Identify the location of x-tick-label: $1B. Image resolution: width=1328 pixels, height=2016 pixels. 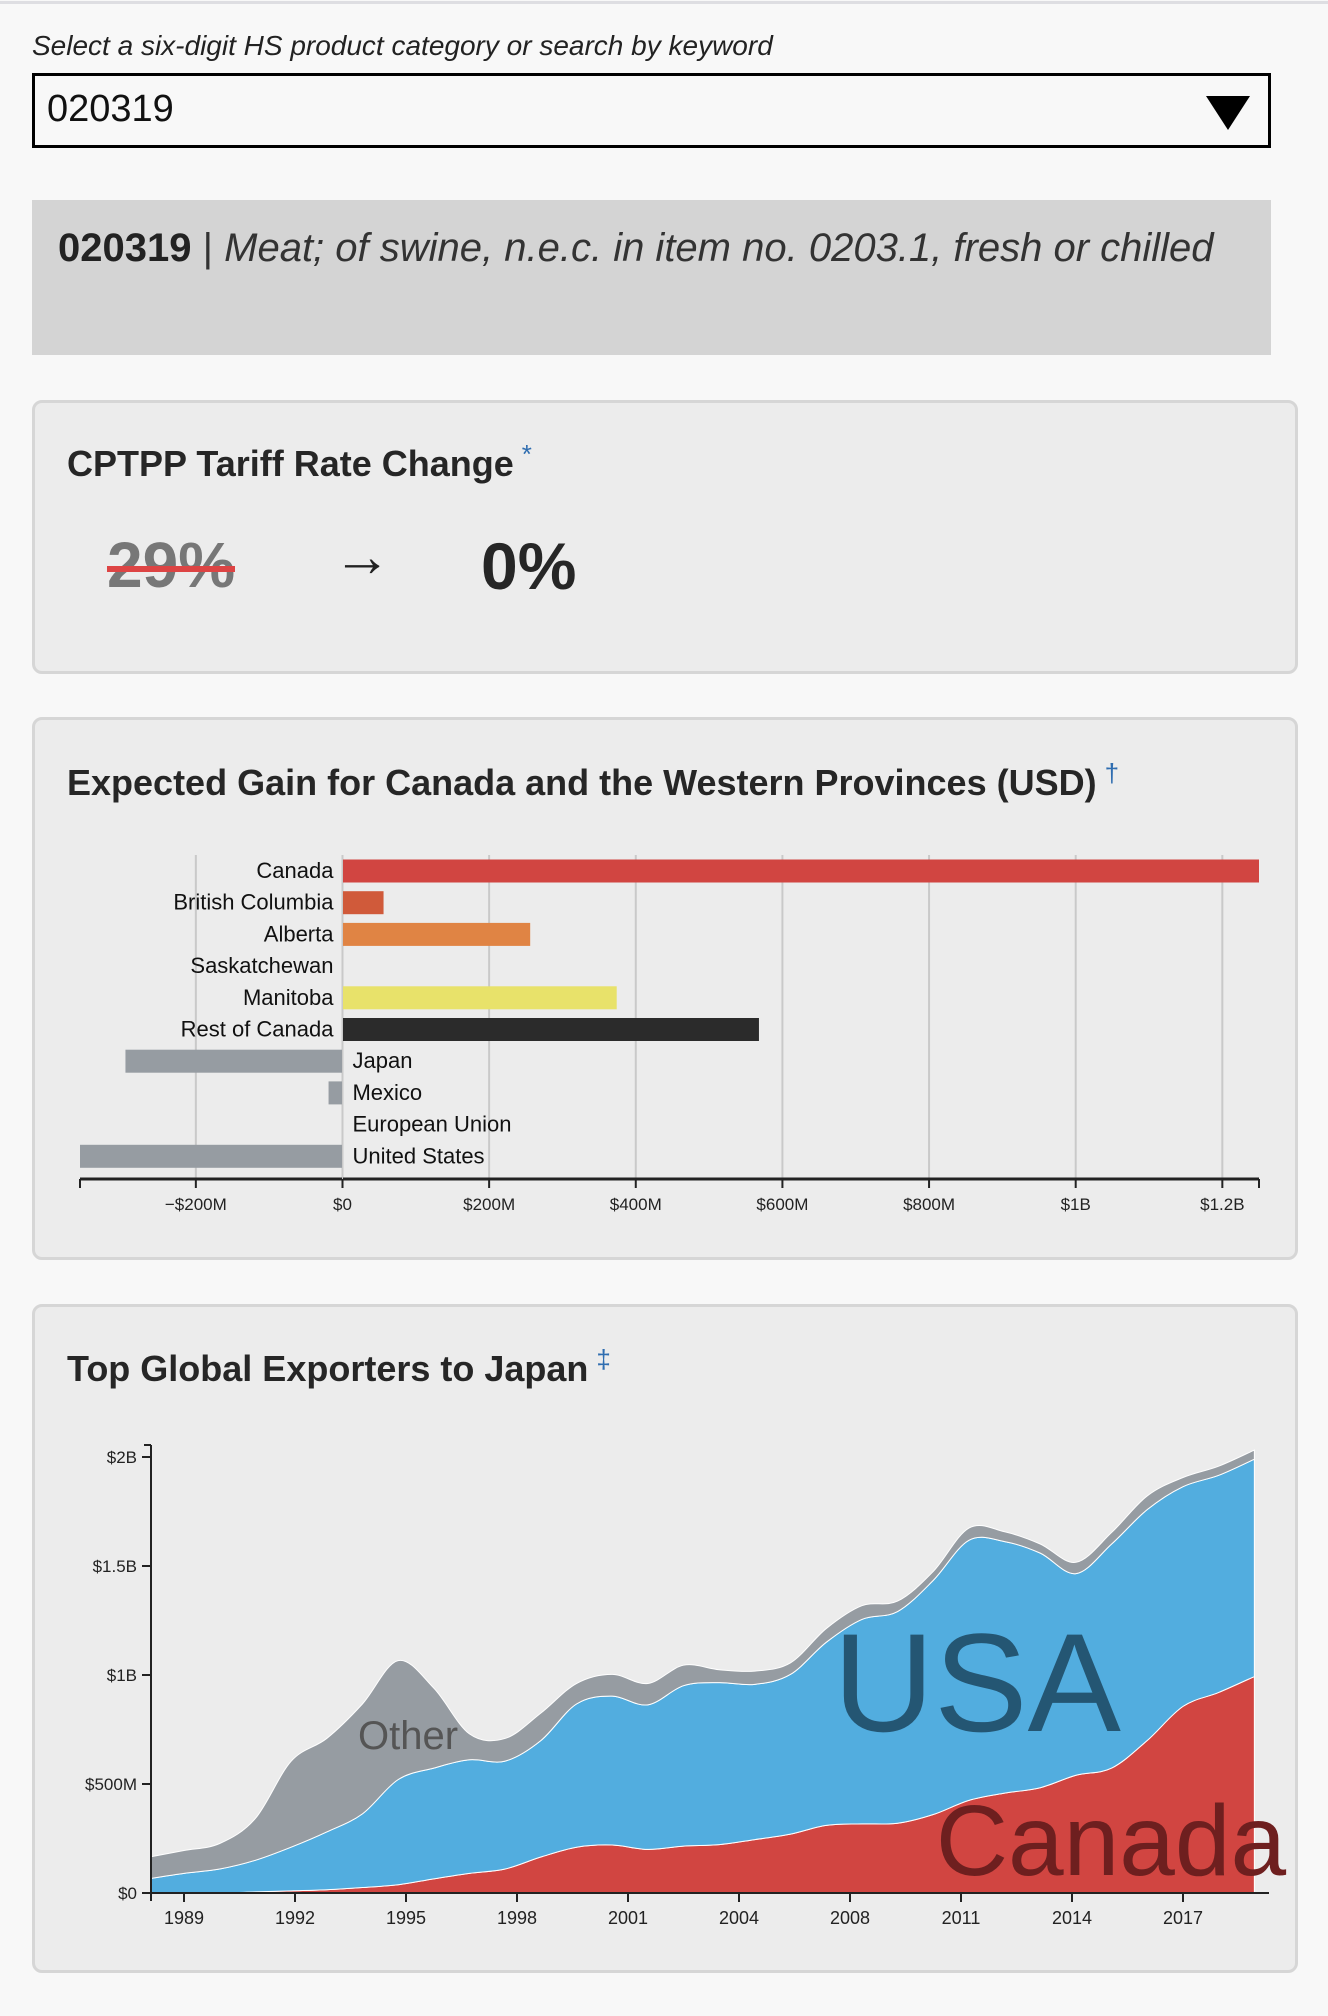
(1076, 1204).